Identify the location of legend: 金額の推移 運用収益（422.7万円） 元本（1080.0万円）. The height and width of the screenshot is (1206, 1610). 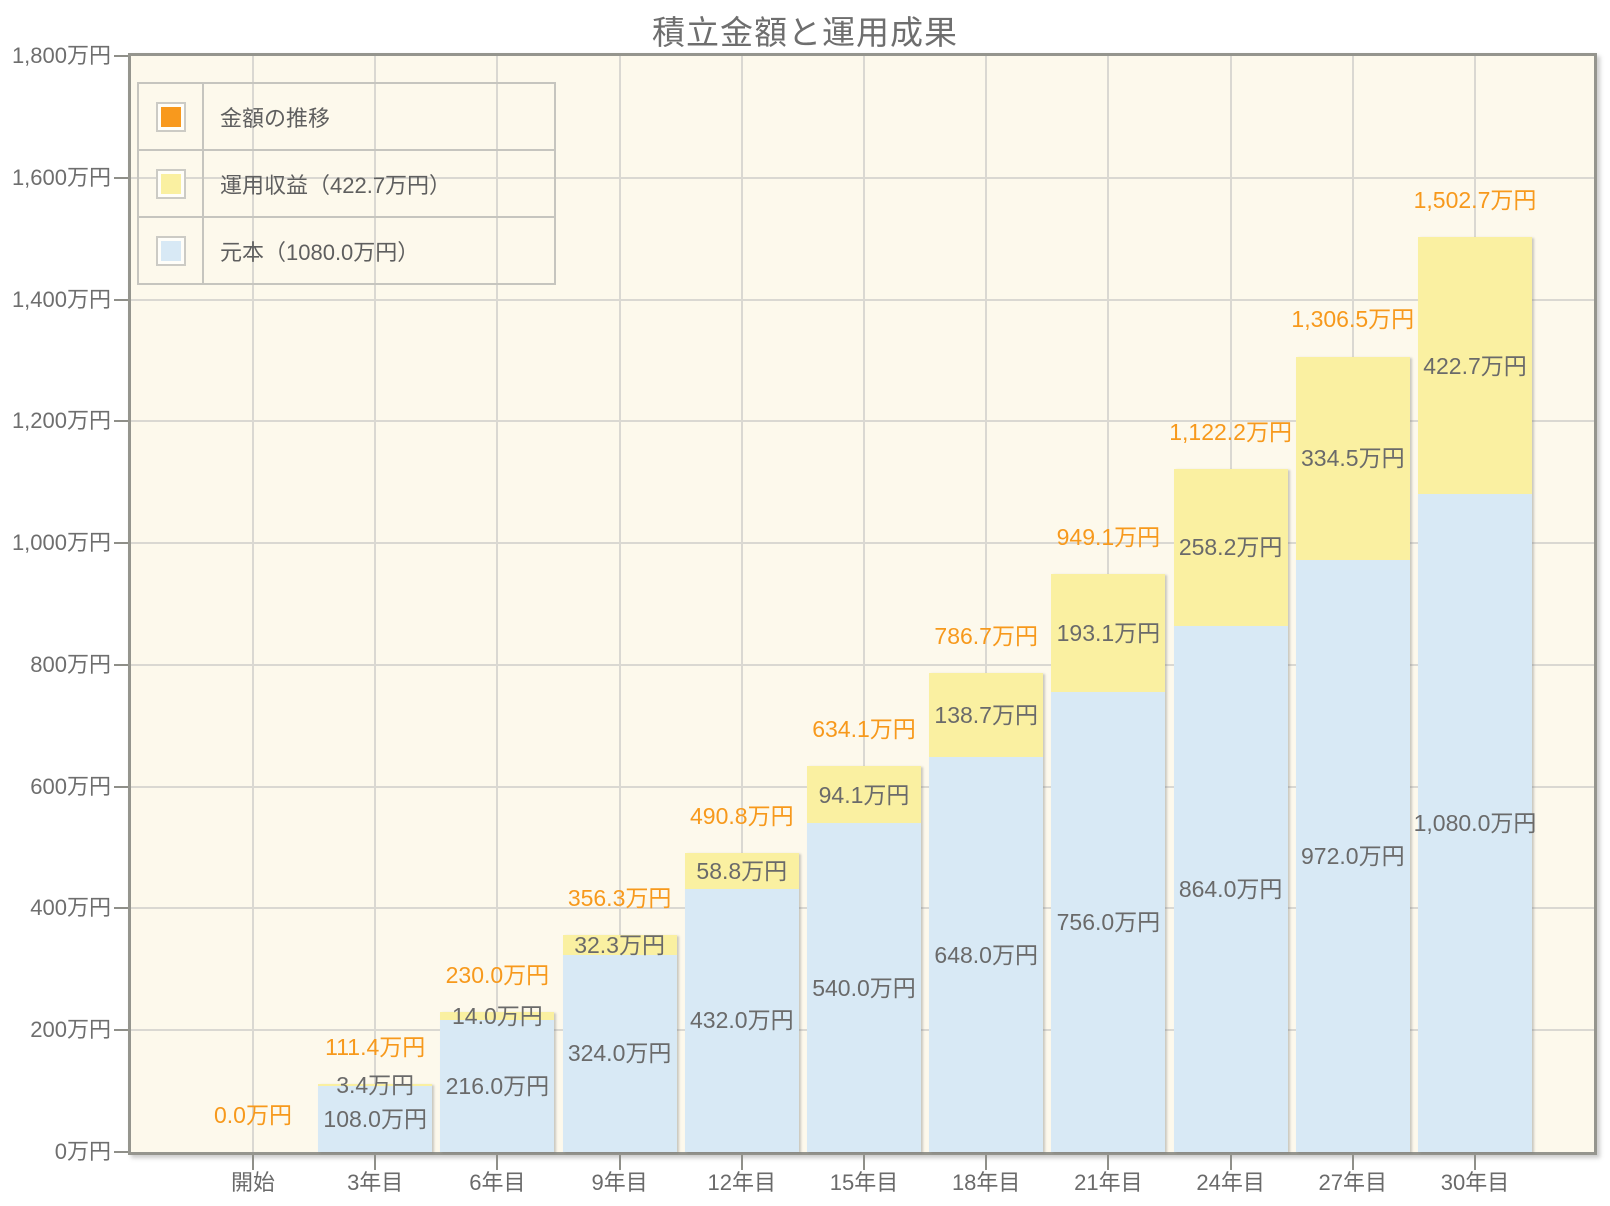
(346, 183).